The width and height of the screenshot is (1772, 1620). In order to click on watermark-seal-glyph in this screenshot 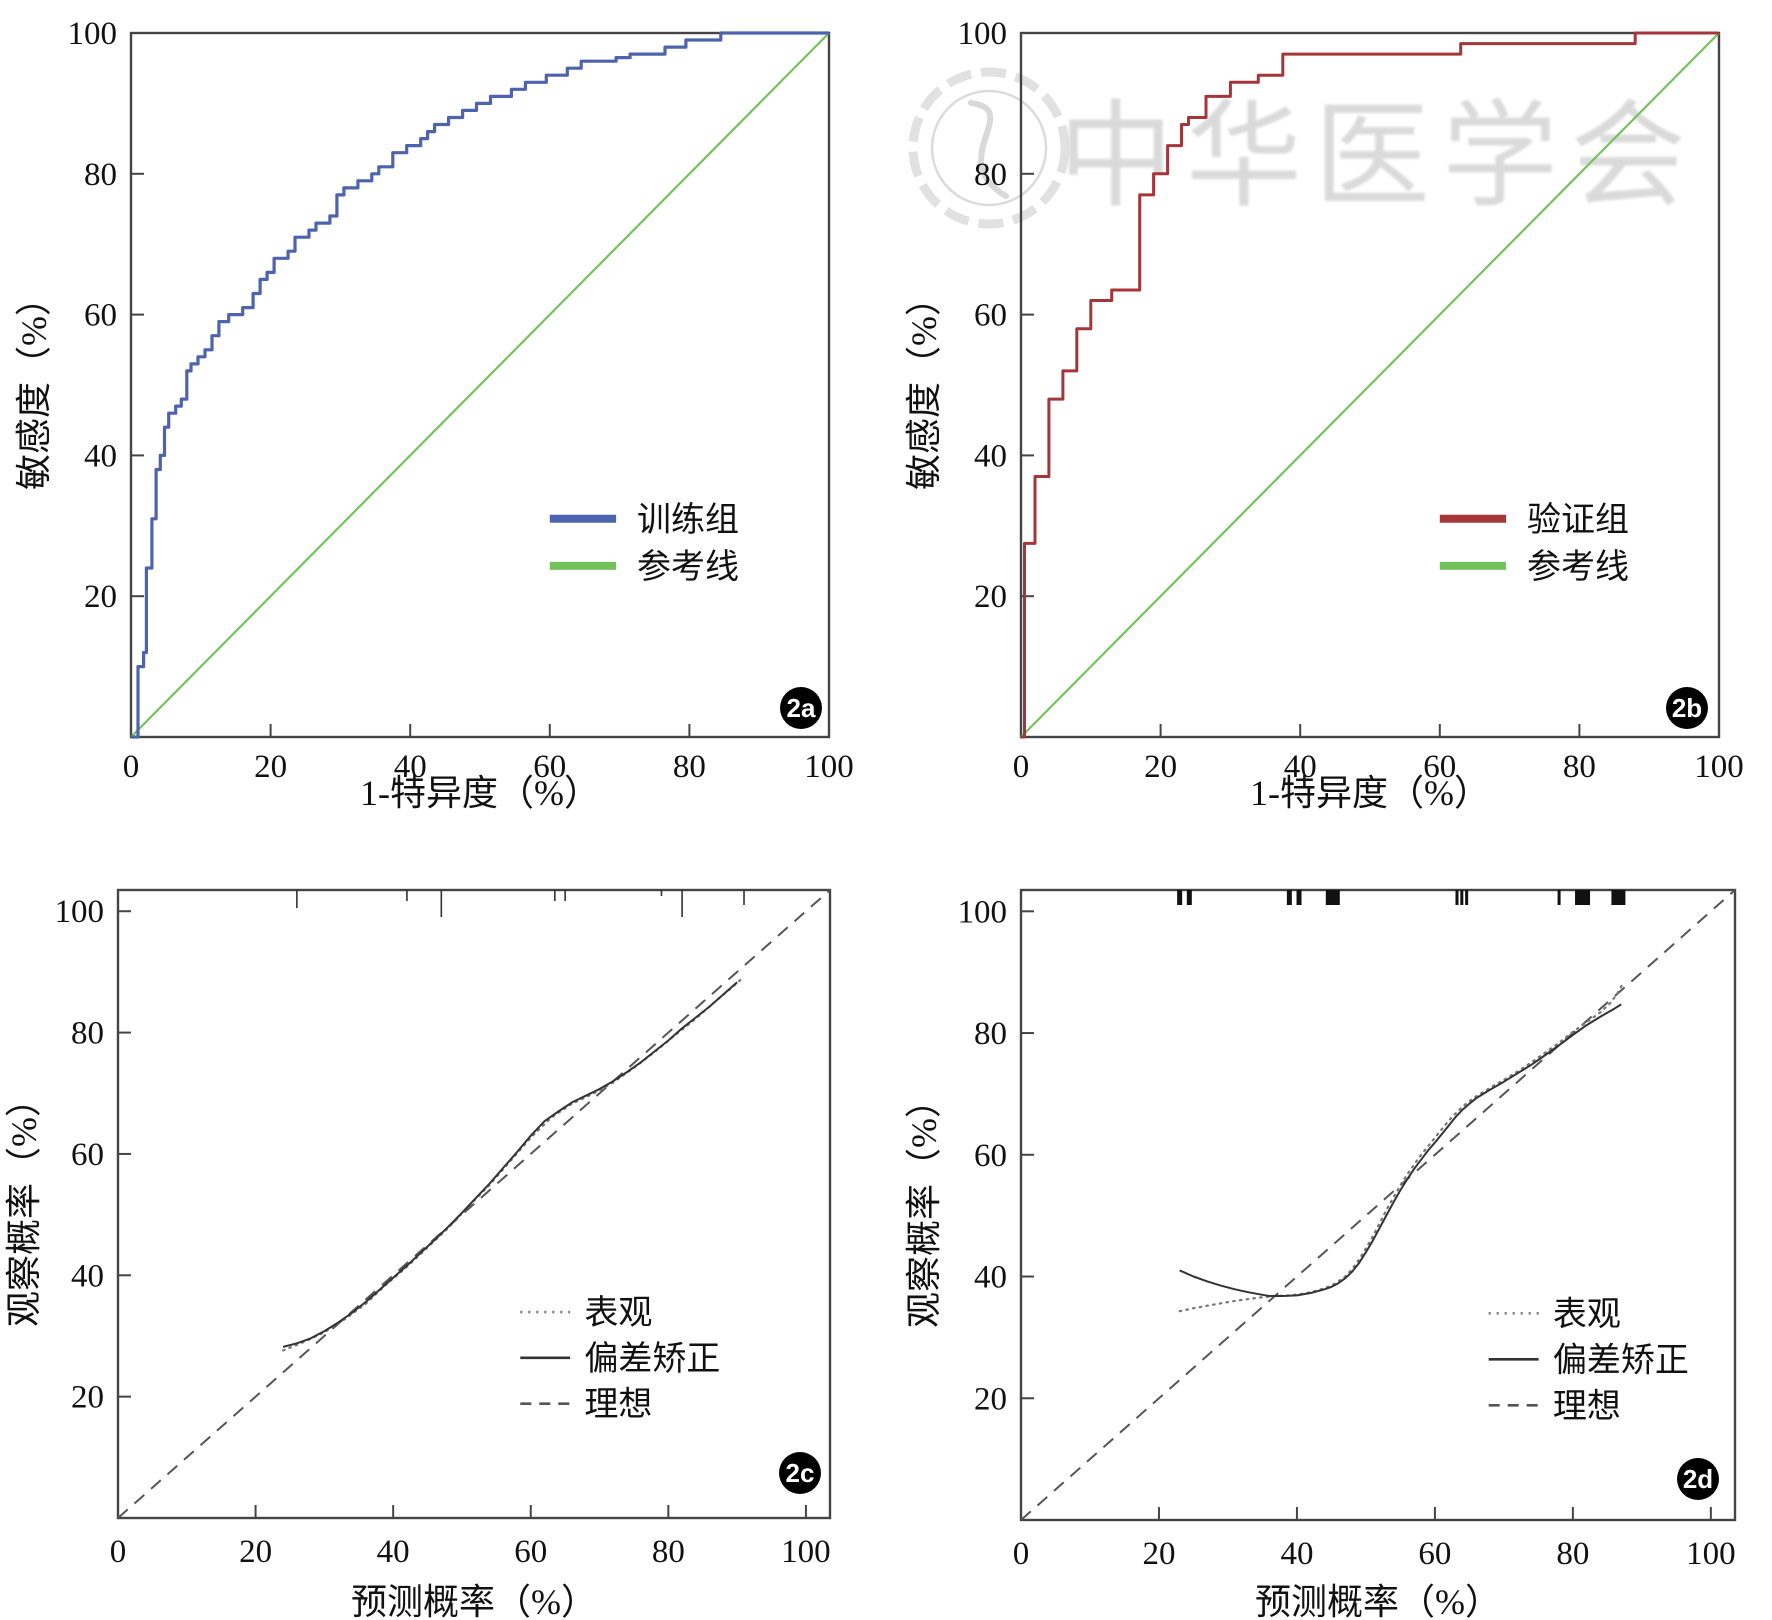, I will do `click(988, 149)`.